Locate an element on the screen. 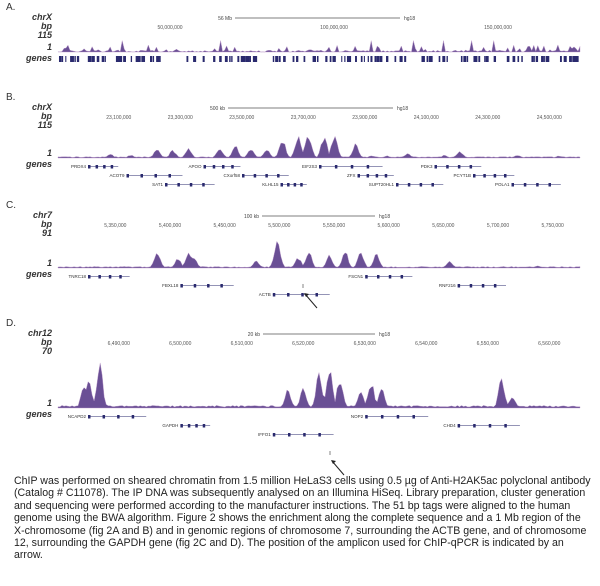 The width and height of the screenshot is (600, 586). tick-label: 6,550,000 is located at coordinates (488, 344).